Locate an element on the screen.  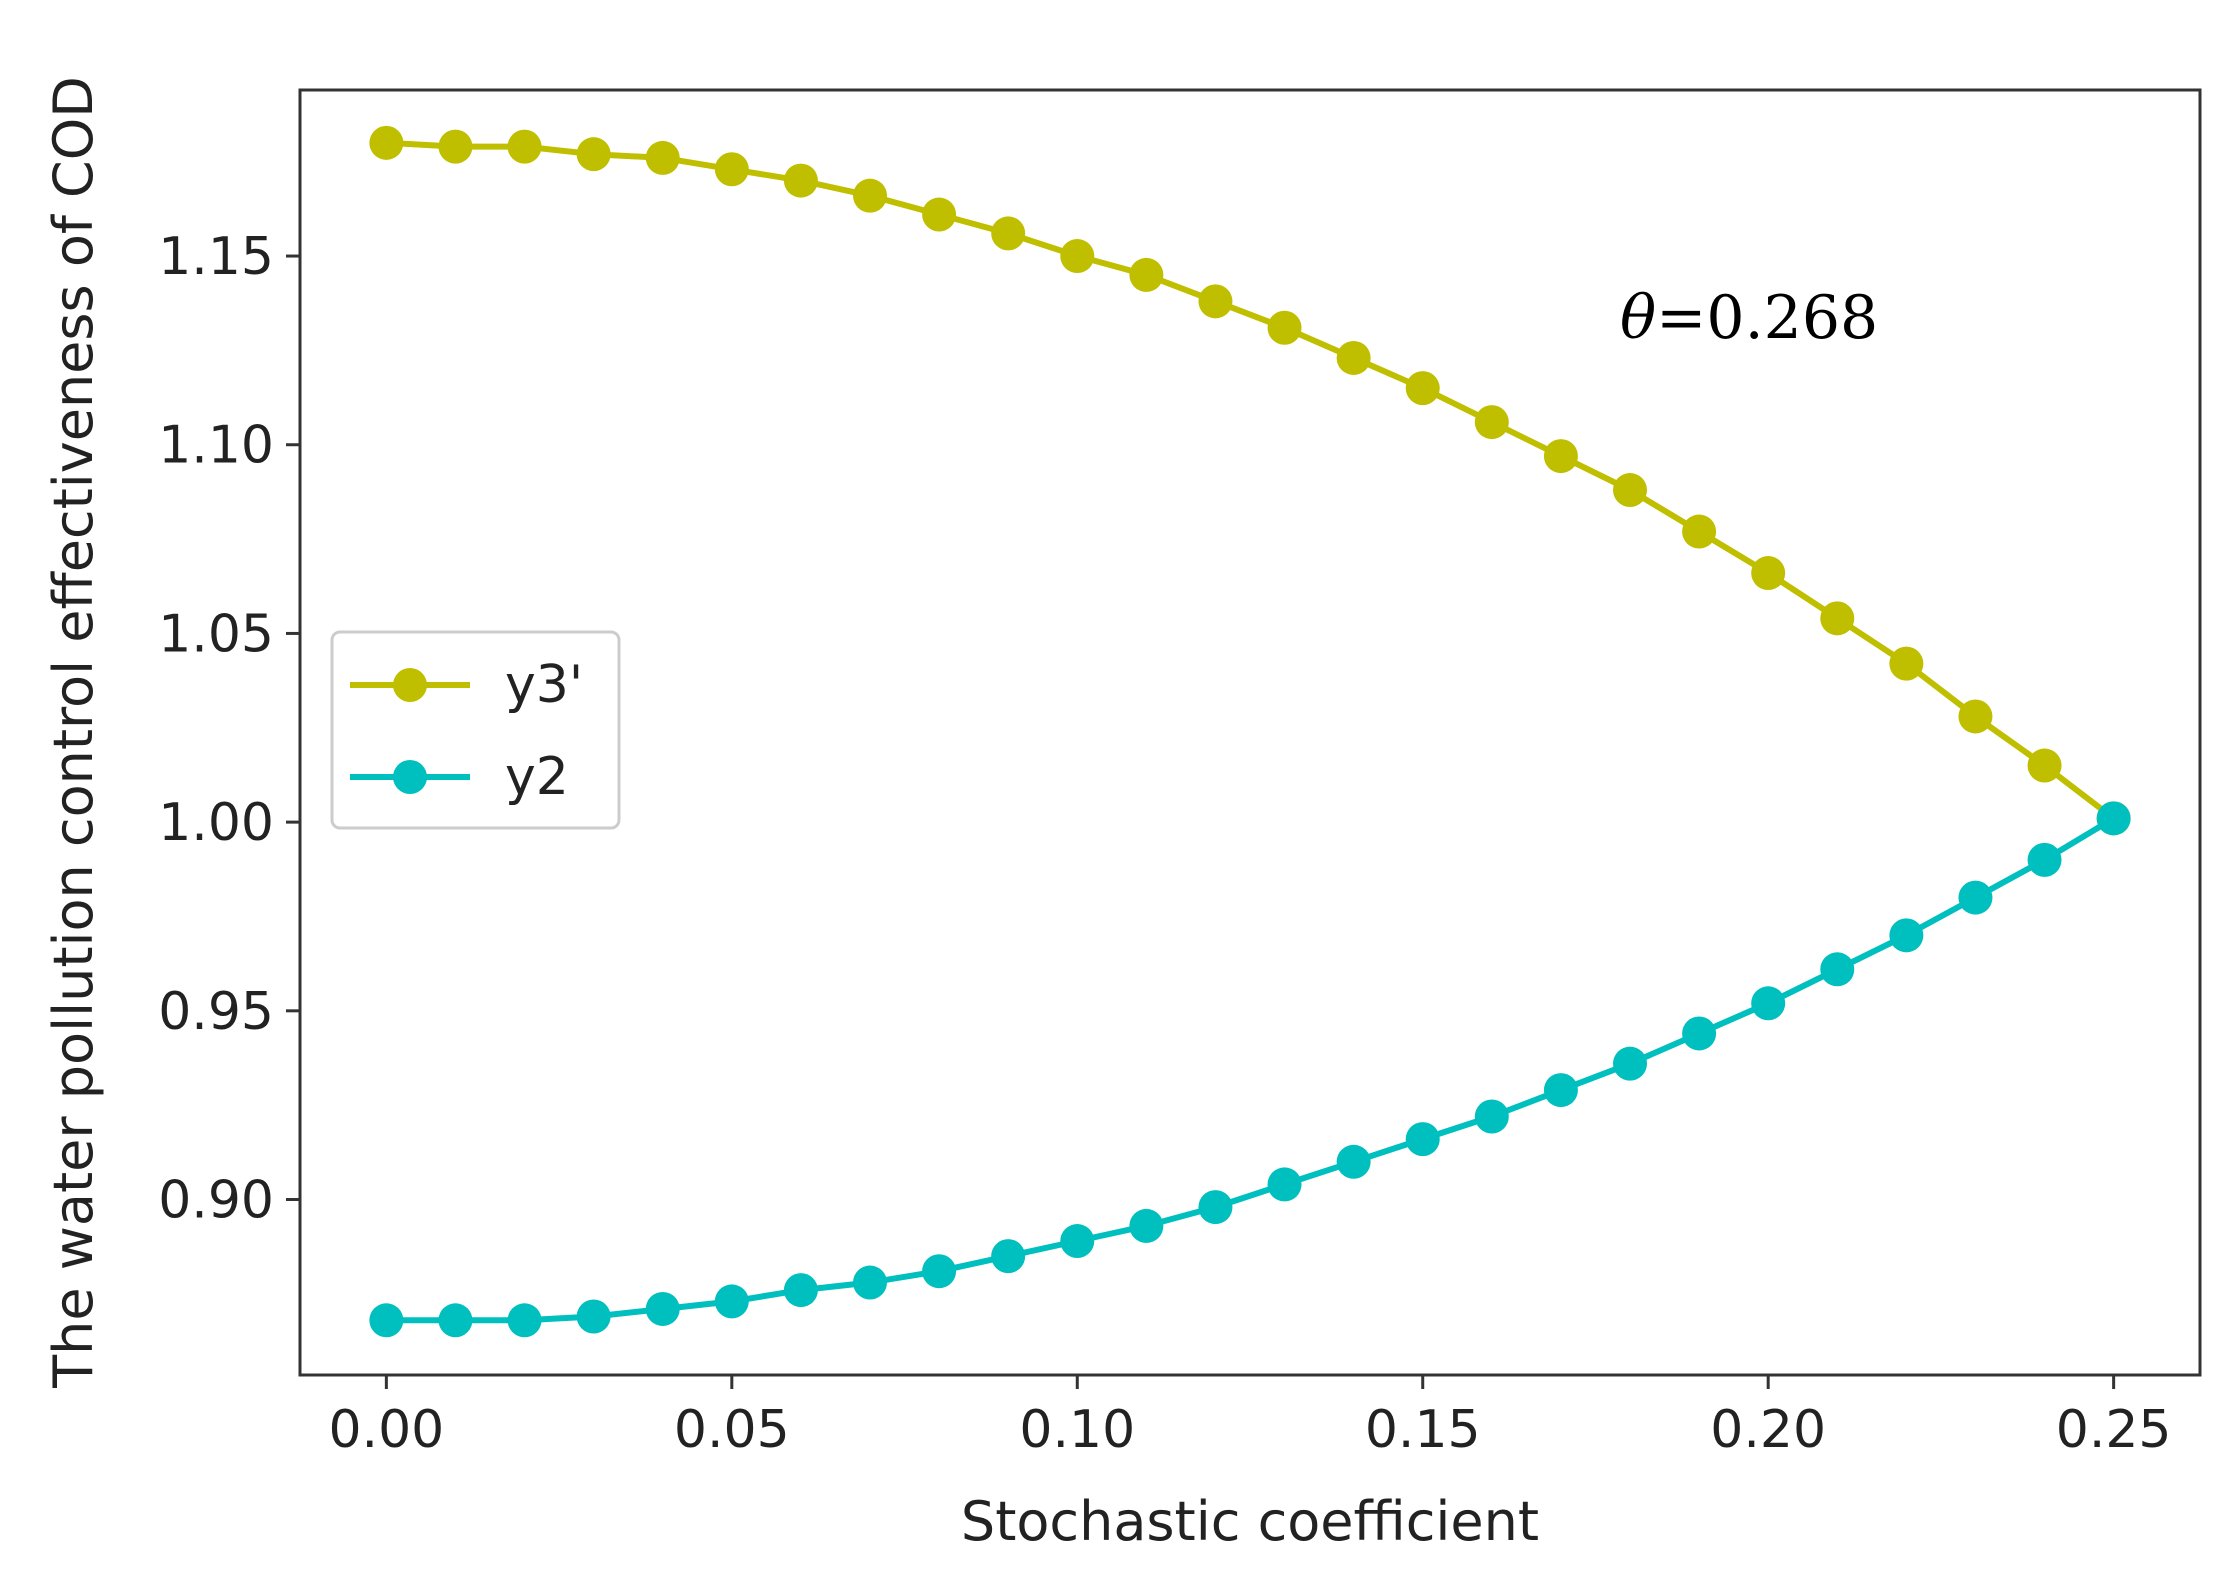
x-tick-label: 0.25 is located at coordinates (2114, 1430).